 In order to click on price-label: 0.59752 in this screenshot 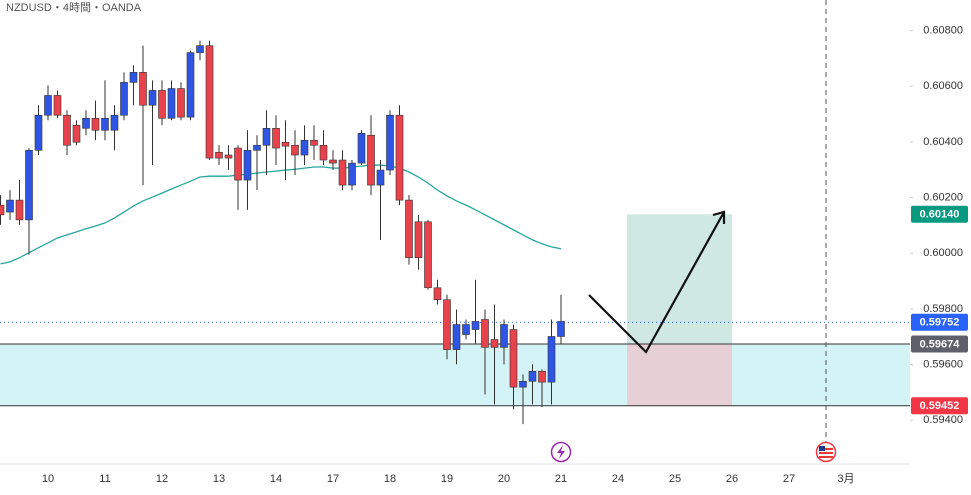, I will do `click(940, 323)`.